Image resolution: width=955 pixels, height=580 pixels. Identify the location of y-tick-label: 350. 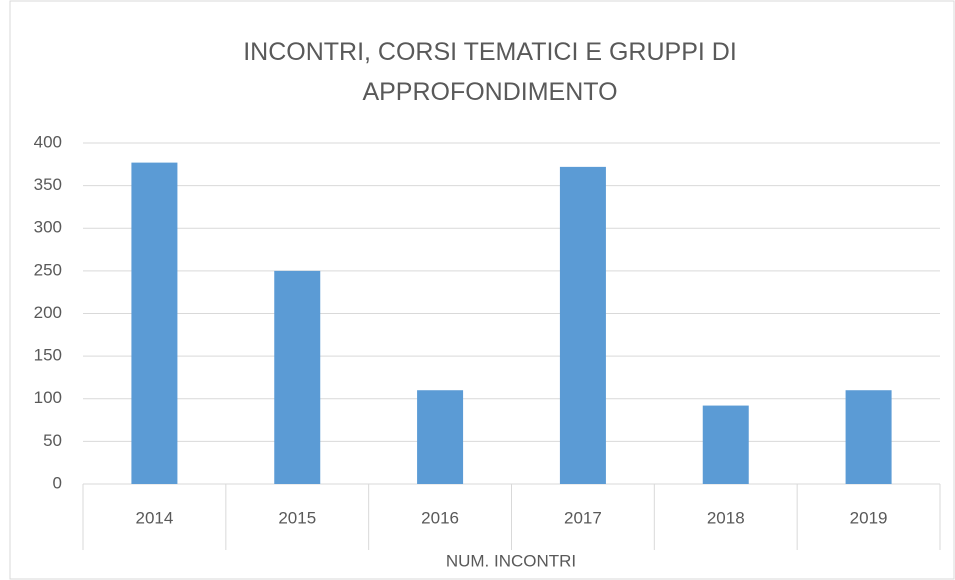
(48, 184).